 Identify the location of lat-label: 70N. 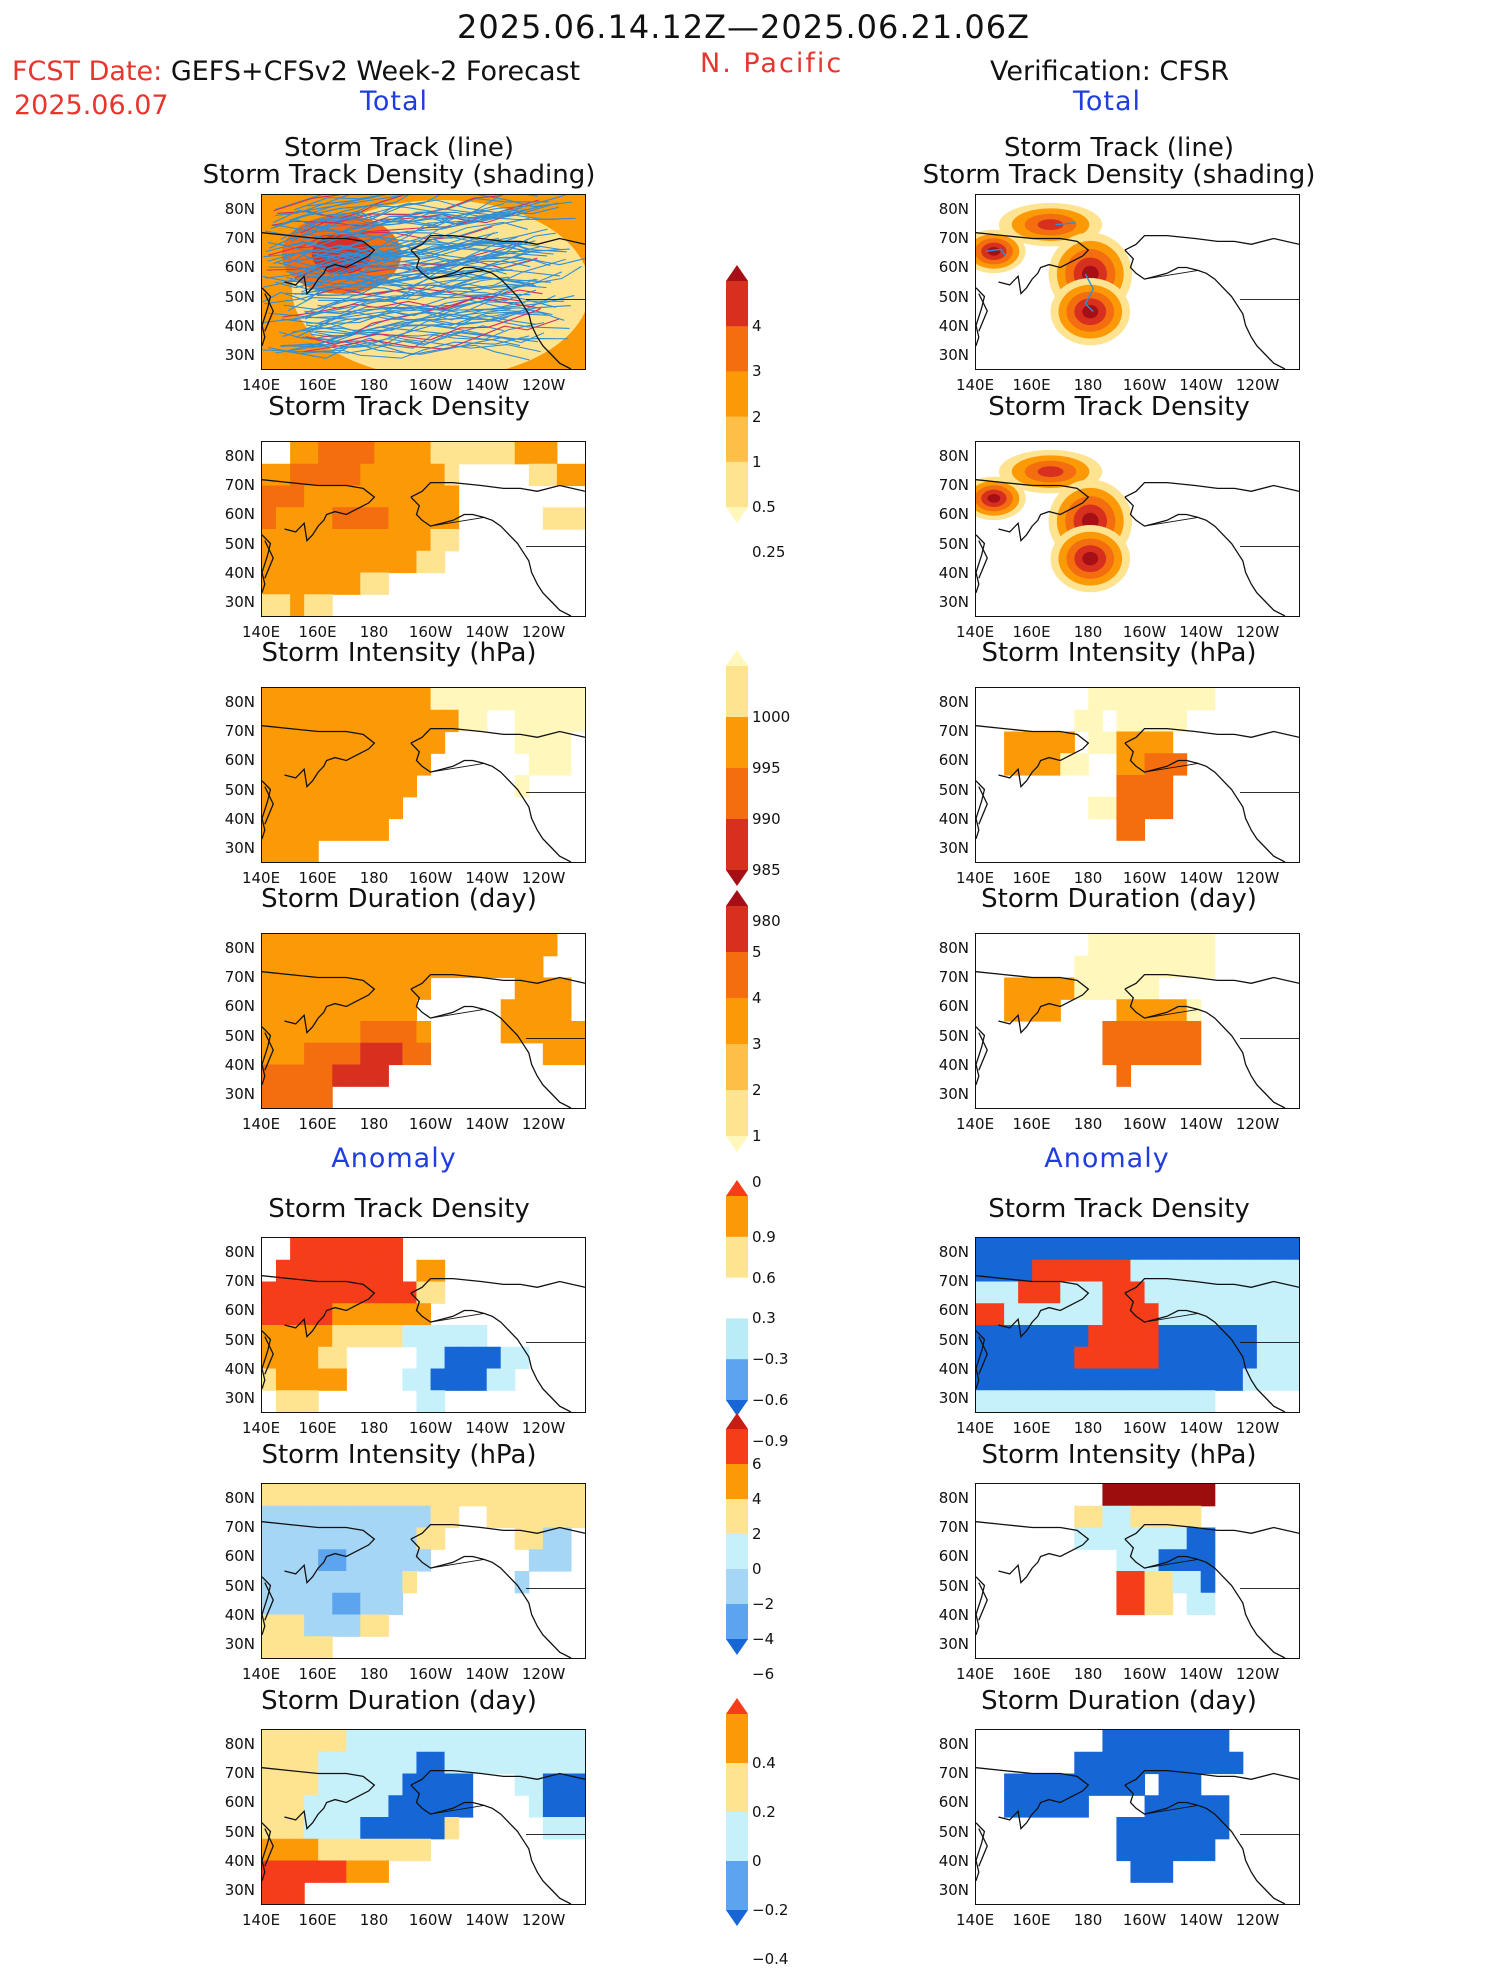
(239, 238).